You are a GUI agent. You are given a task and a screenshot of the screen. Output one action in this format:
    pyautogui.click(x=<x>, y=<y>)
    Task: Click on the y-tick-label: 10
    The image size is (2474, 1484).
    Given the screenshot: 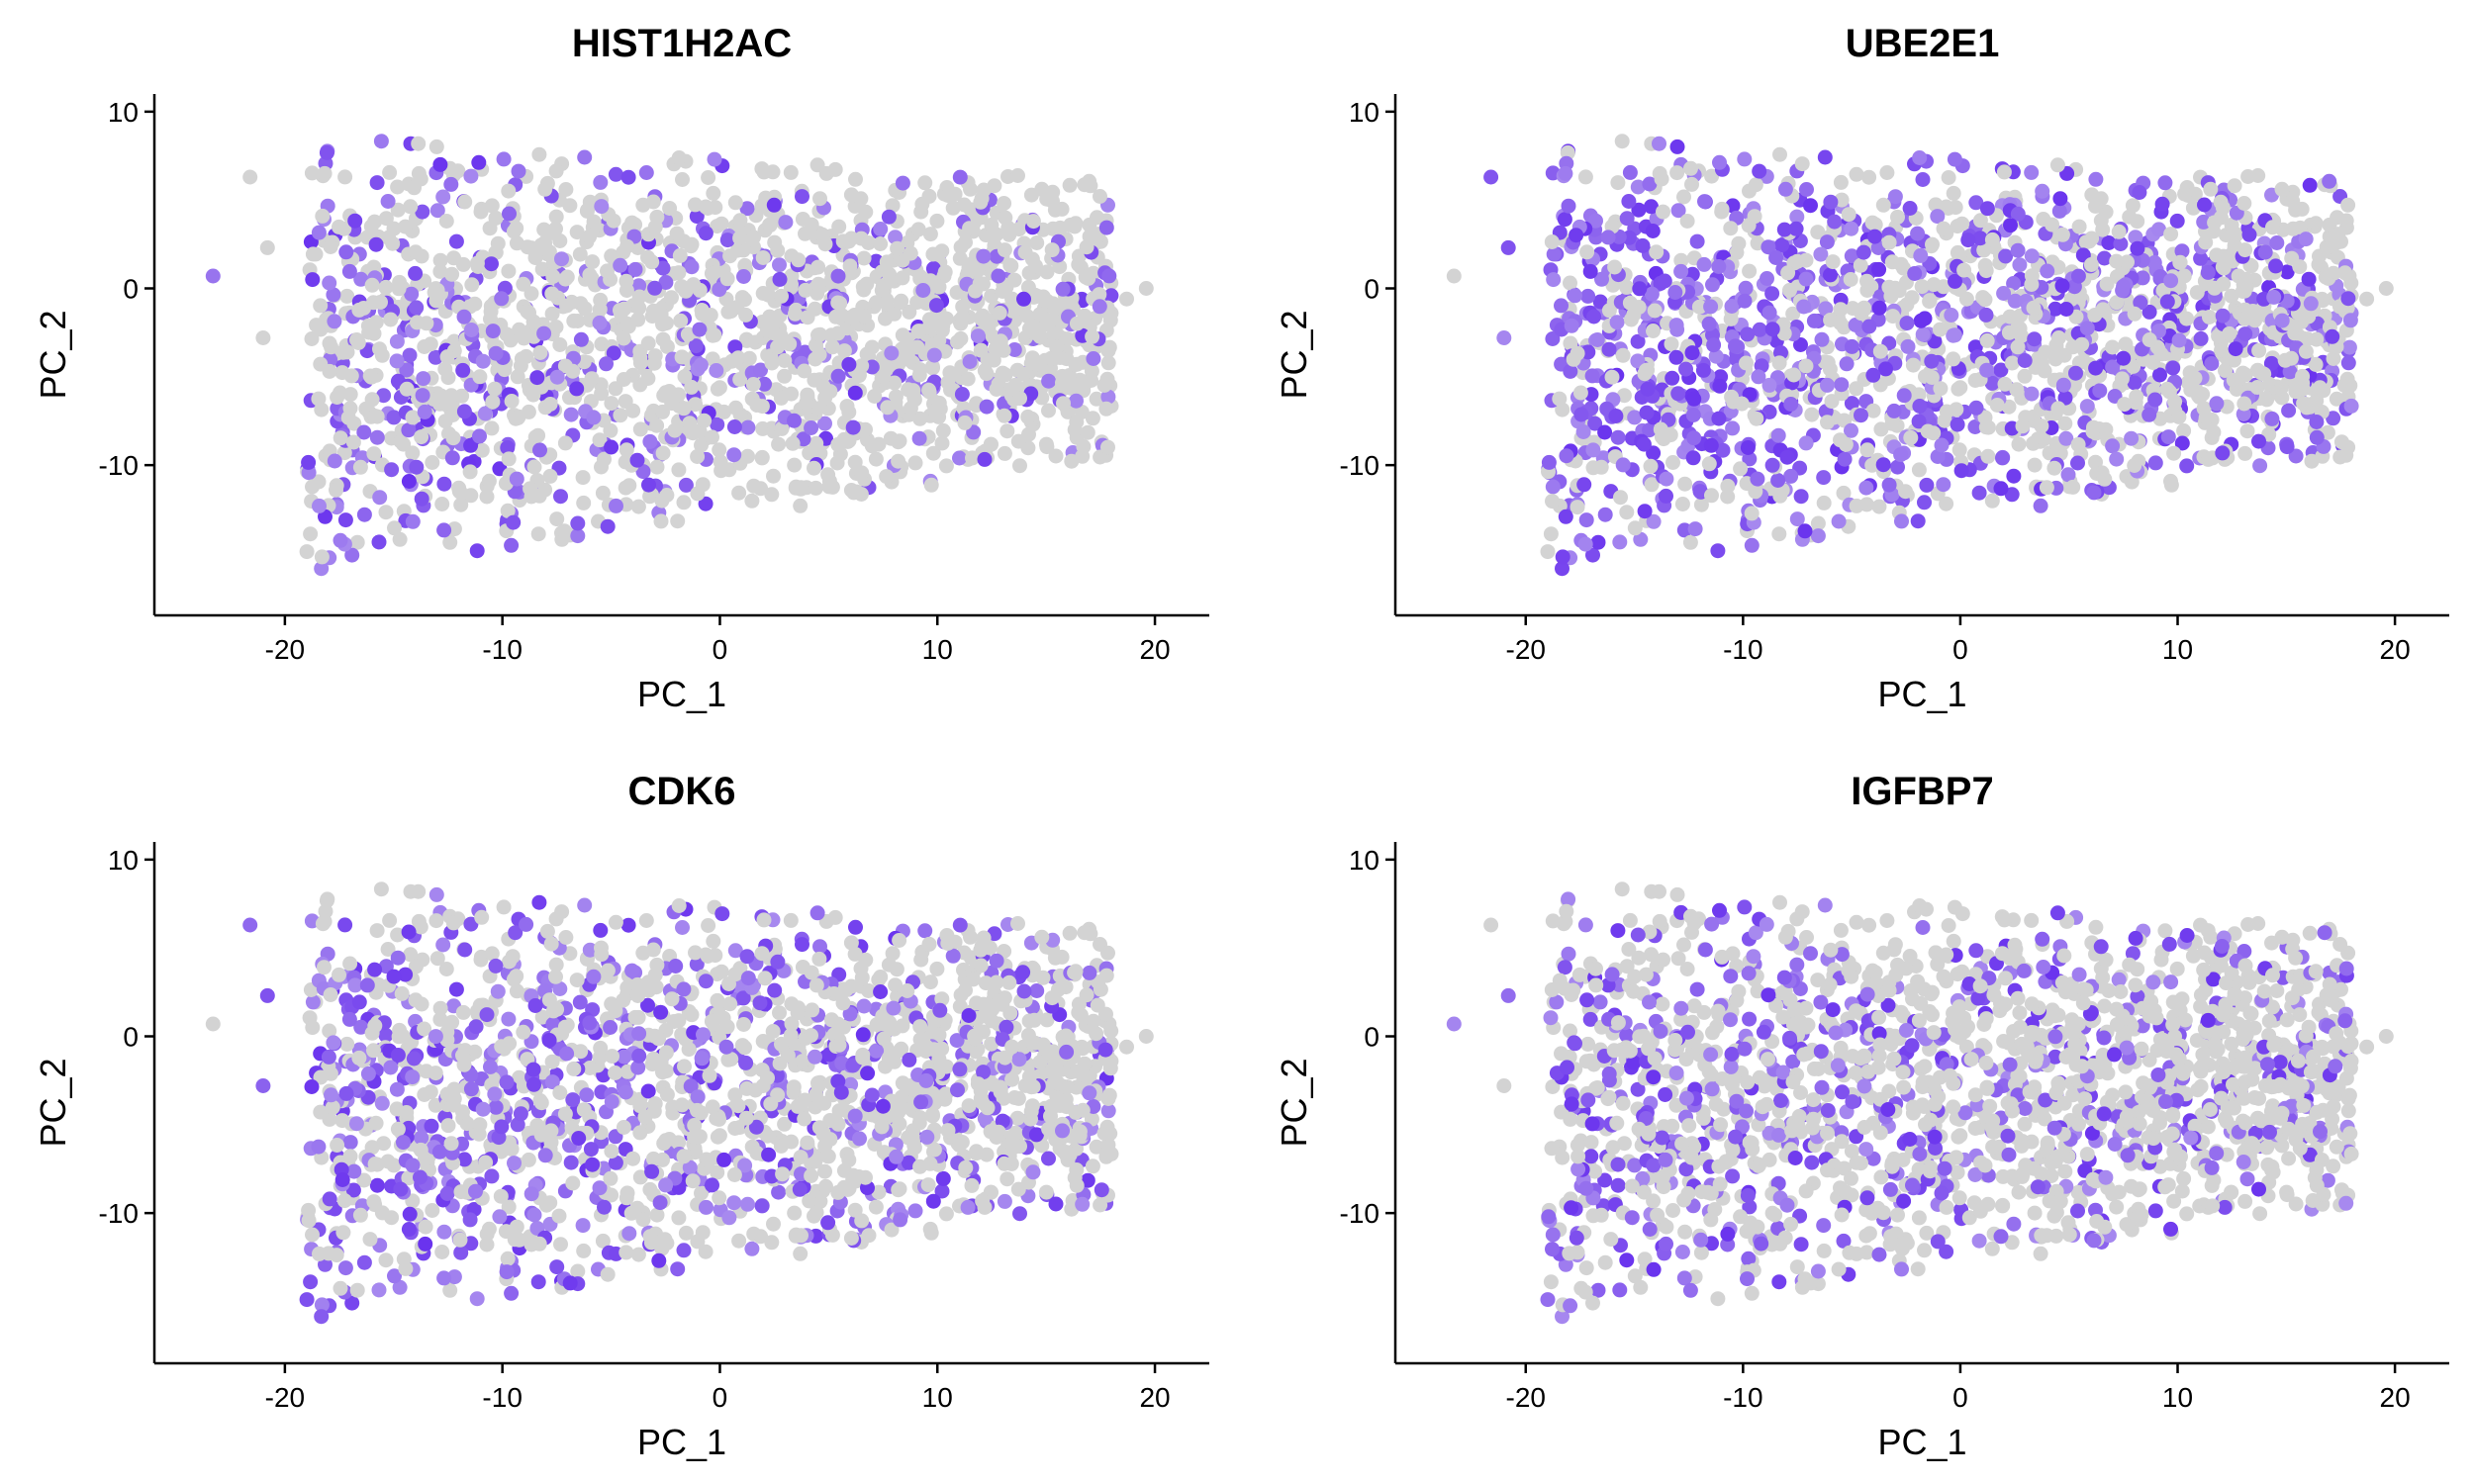 What is the action you would take?
    pyautogui.click(x=124, y=112)
    